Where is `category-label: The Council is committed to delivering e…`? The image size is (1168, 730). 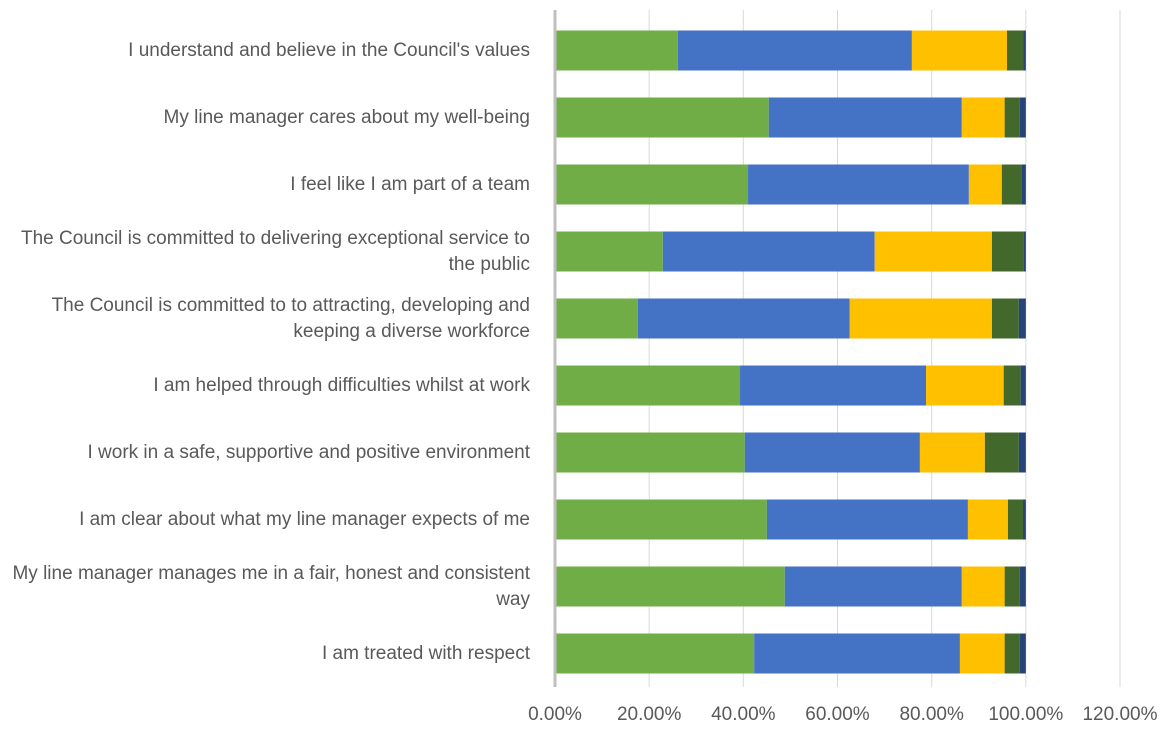
category-label: The Council is committed to delivering e… is located at coordinates (275, 251).